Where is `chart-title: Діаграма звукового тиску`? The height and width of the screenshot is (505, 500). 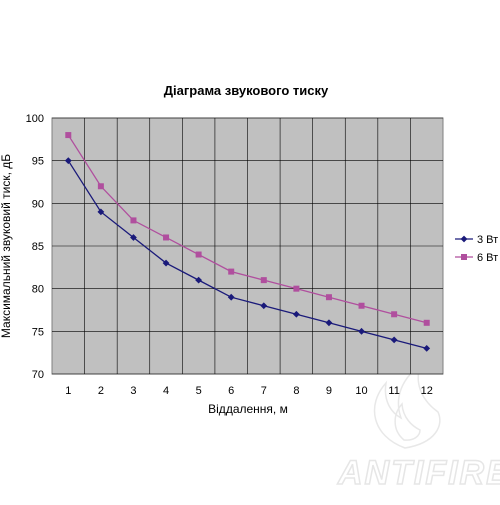
chart-title: Діаграма звукового тиску is located at coordinates (246, 90).